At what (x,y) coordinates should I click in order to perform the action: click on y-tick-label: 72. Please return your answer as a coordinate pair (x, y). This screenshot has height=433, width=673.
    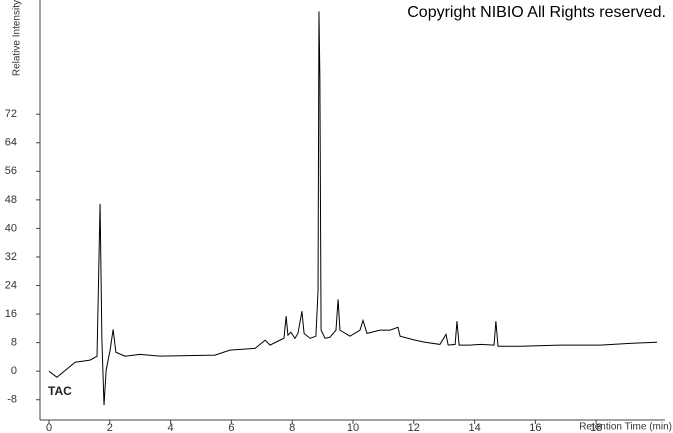
    Looking at the image, I should click on (11, 114).